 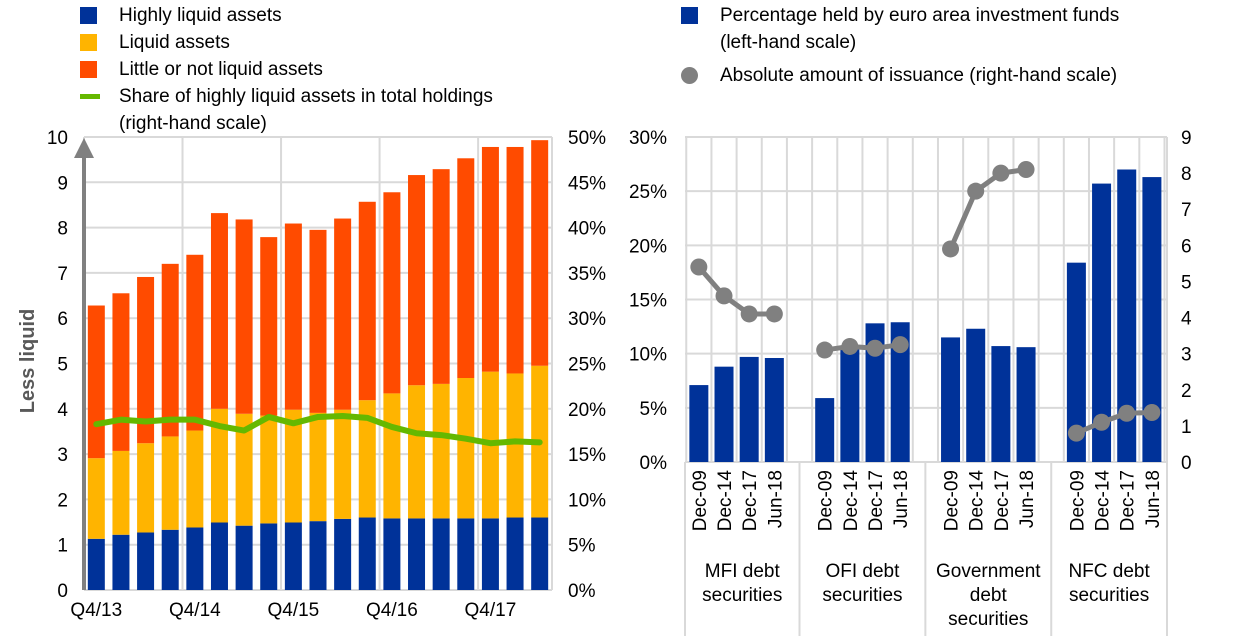 I want to click on left-y2-tick-label: 40%, so click(x=587, y=229).